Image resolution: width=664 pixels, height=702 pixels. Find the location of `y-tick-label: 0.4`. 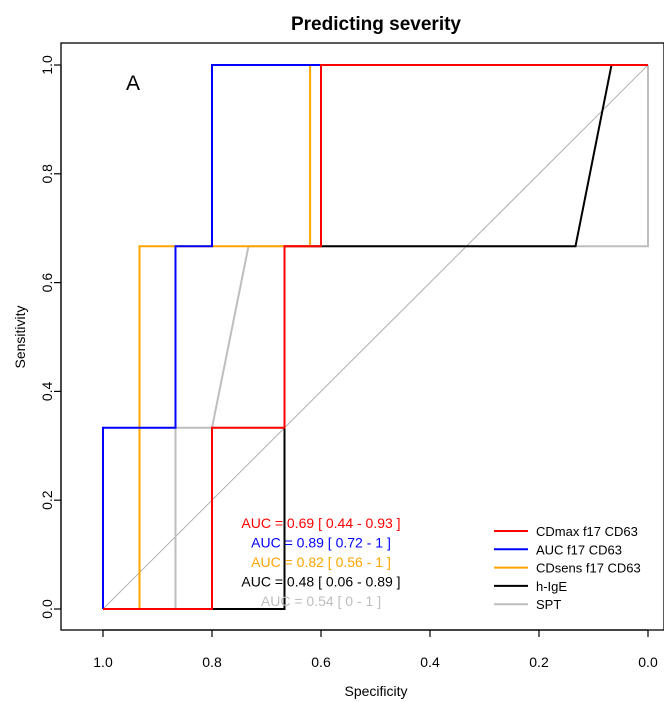

y-tick-label: 0.4 is located at coordinates (47, 391).